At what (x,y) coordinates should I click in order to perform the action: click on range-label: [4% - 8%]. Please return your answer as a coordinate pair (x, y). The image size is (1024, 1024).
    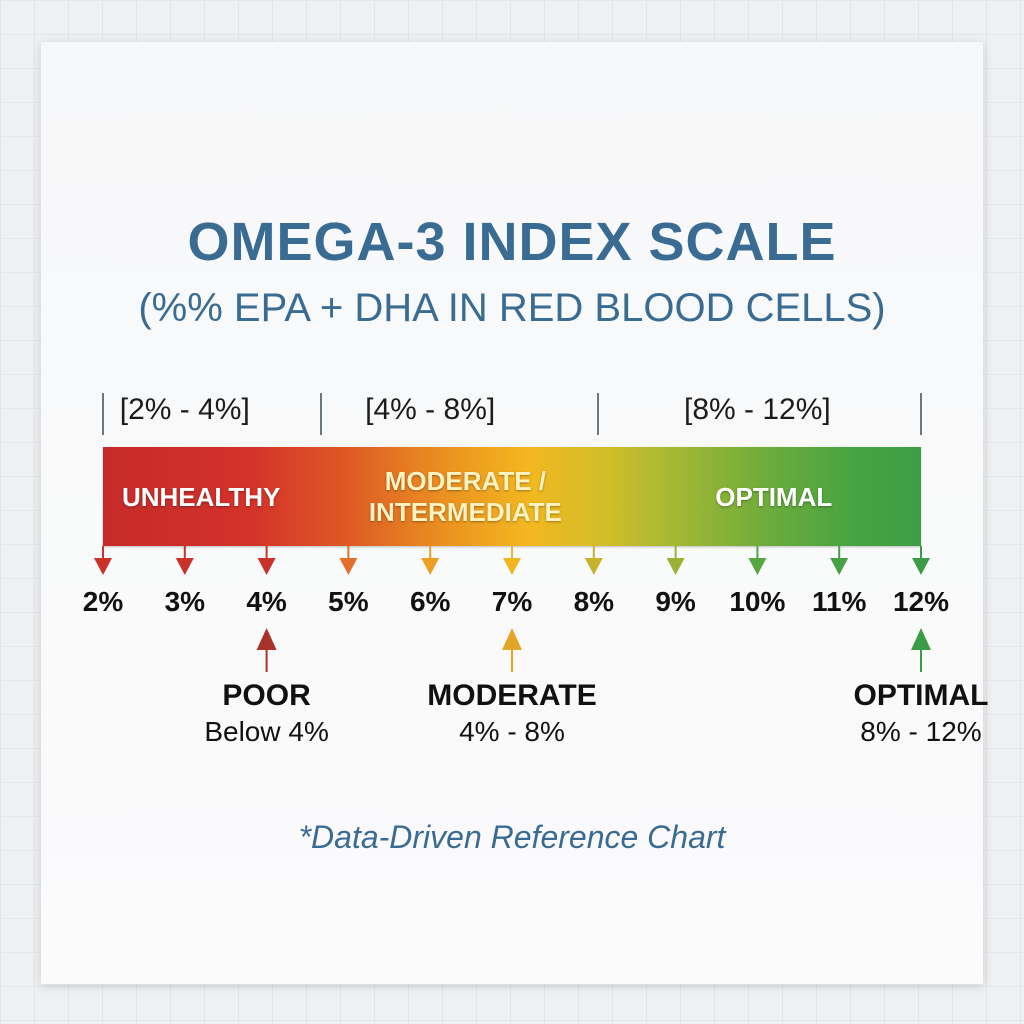
    Looking at the image, I should click on (430, 409).